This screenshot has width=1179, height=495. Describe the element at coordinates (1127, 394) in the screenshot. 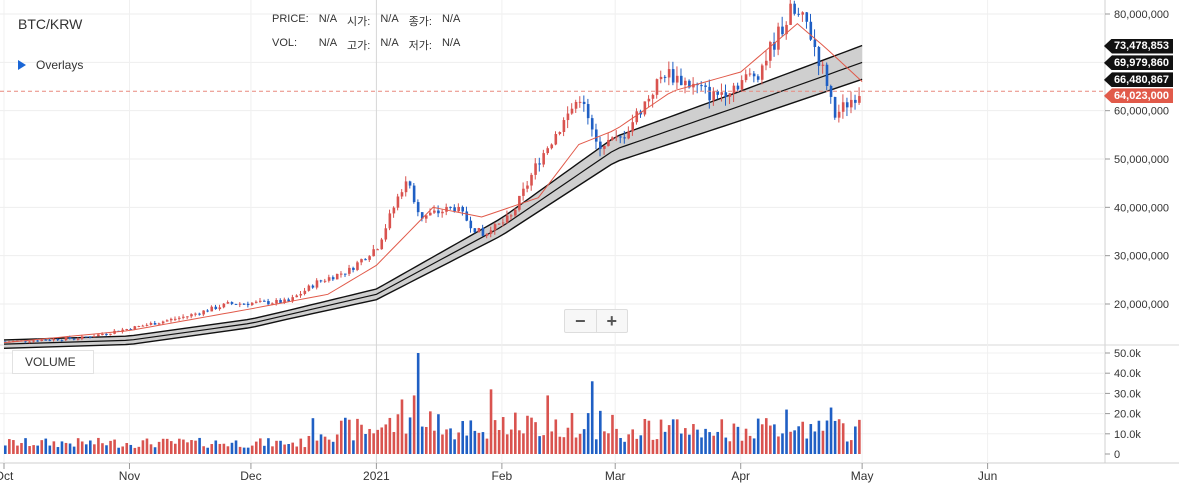

I see `volume-tick-label: 30.0k` at that location.